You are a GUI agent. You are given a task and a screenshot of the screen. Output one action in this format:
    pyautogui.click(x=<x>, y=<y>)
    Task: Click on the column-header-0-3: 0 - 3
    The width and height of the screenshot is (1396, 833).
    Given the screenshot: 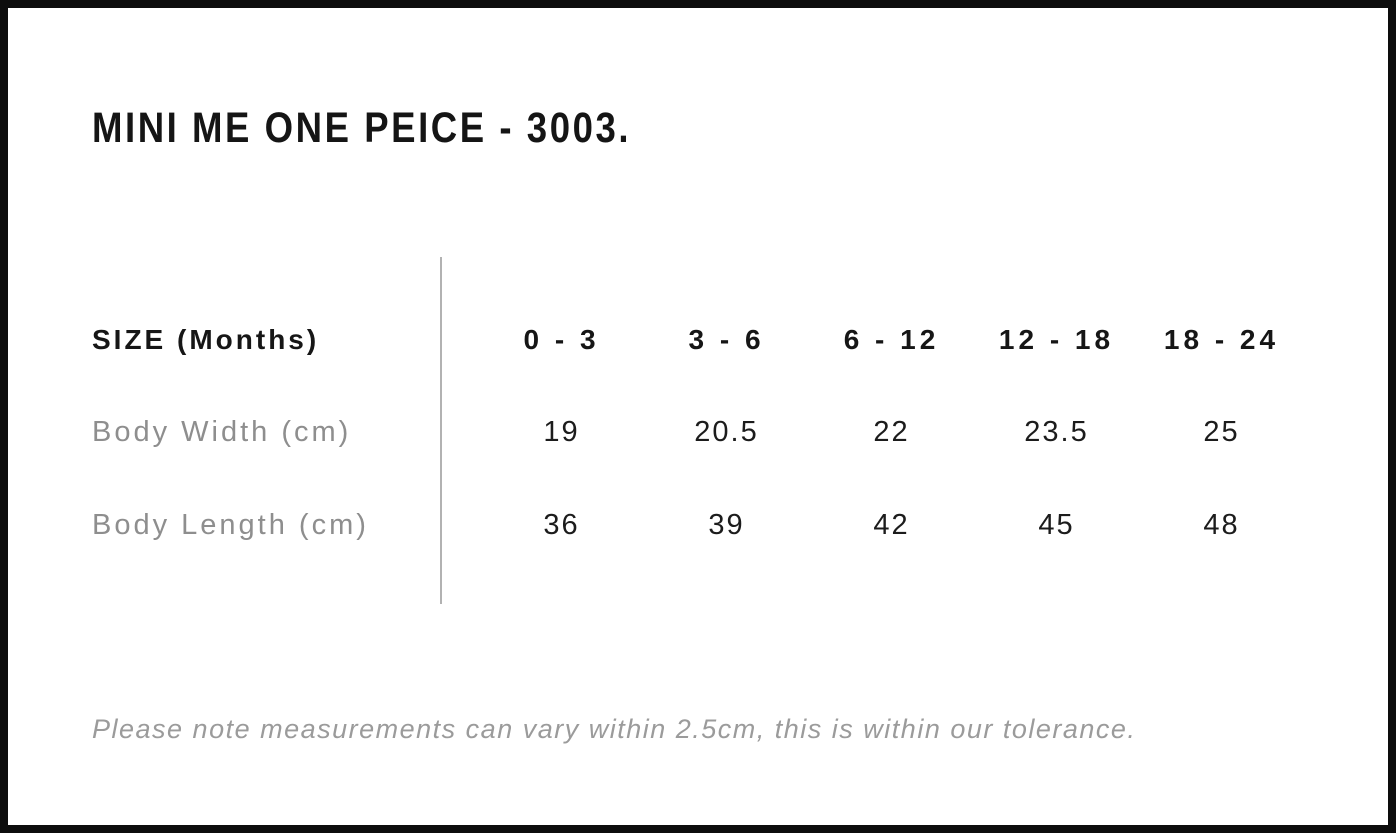 What is the action you would take?
    pyautogui.click(x=561, y=339)
    